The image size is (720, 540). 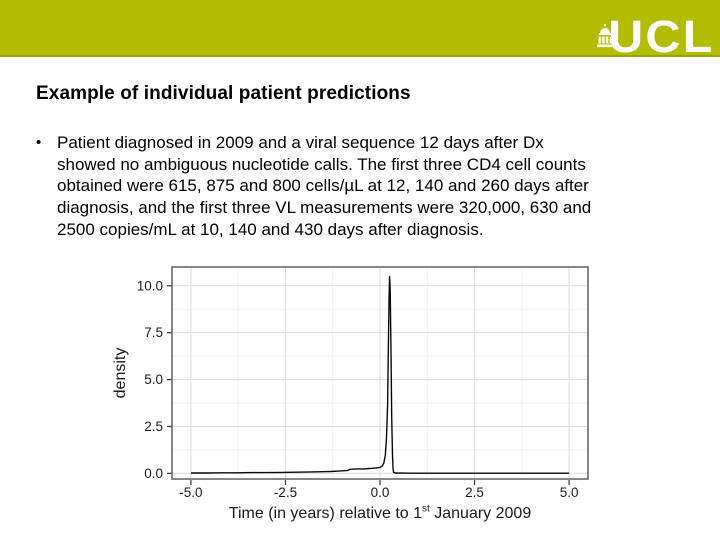 I want to click on ucl-portico-icon, so click(x=604, y=36).